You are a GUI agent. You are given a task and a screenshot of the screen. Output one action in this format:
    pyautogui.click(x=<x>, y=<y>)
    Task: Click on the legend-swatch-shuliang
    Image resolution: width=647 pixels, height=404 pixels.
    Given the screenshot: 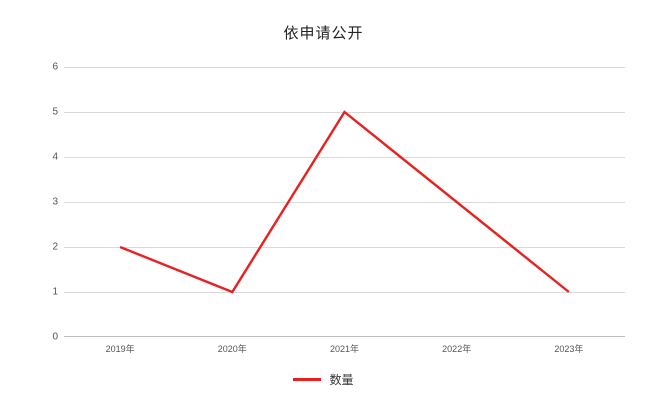 What is the action you would take?
    pyautogui.click(x=307, y=379)
    